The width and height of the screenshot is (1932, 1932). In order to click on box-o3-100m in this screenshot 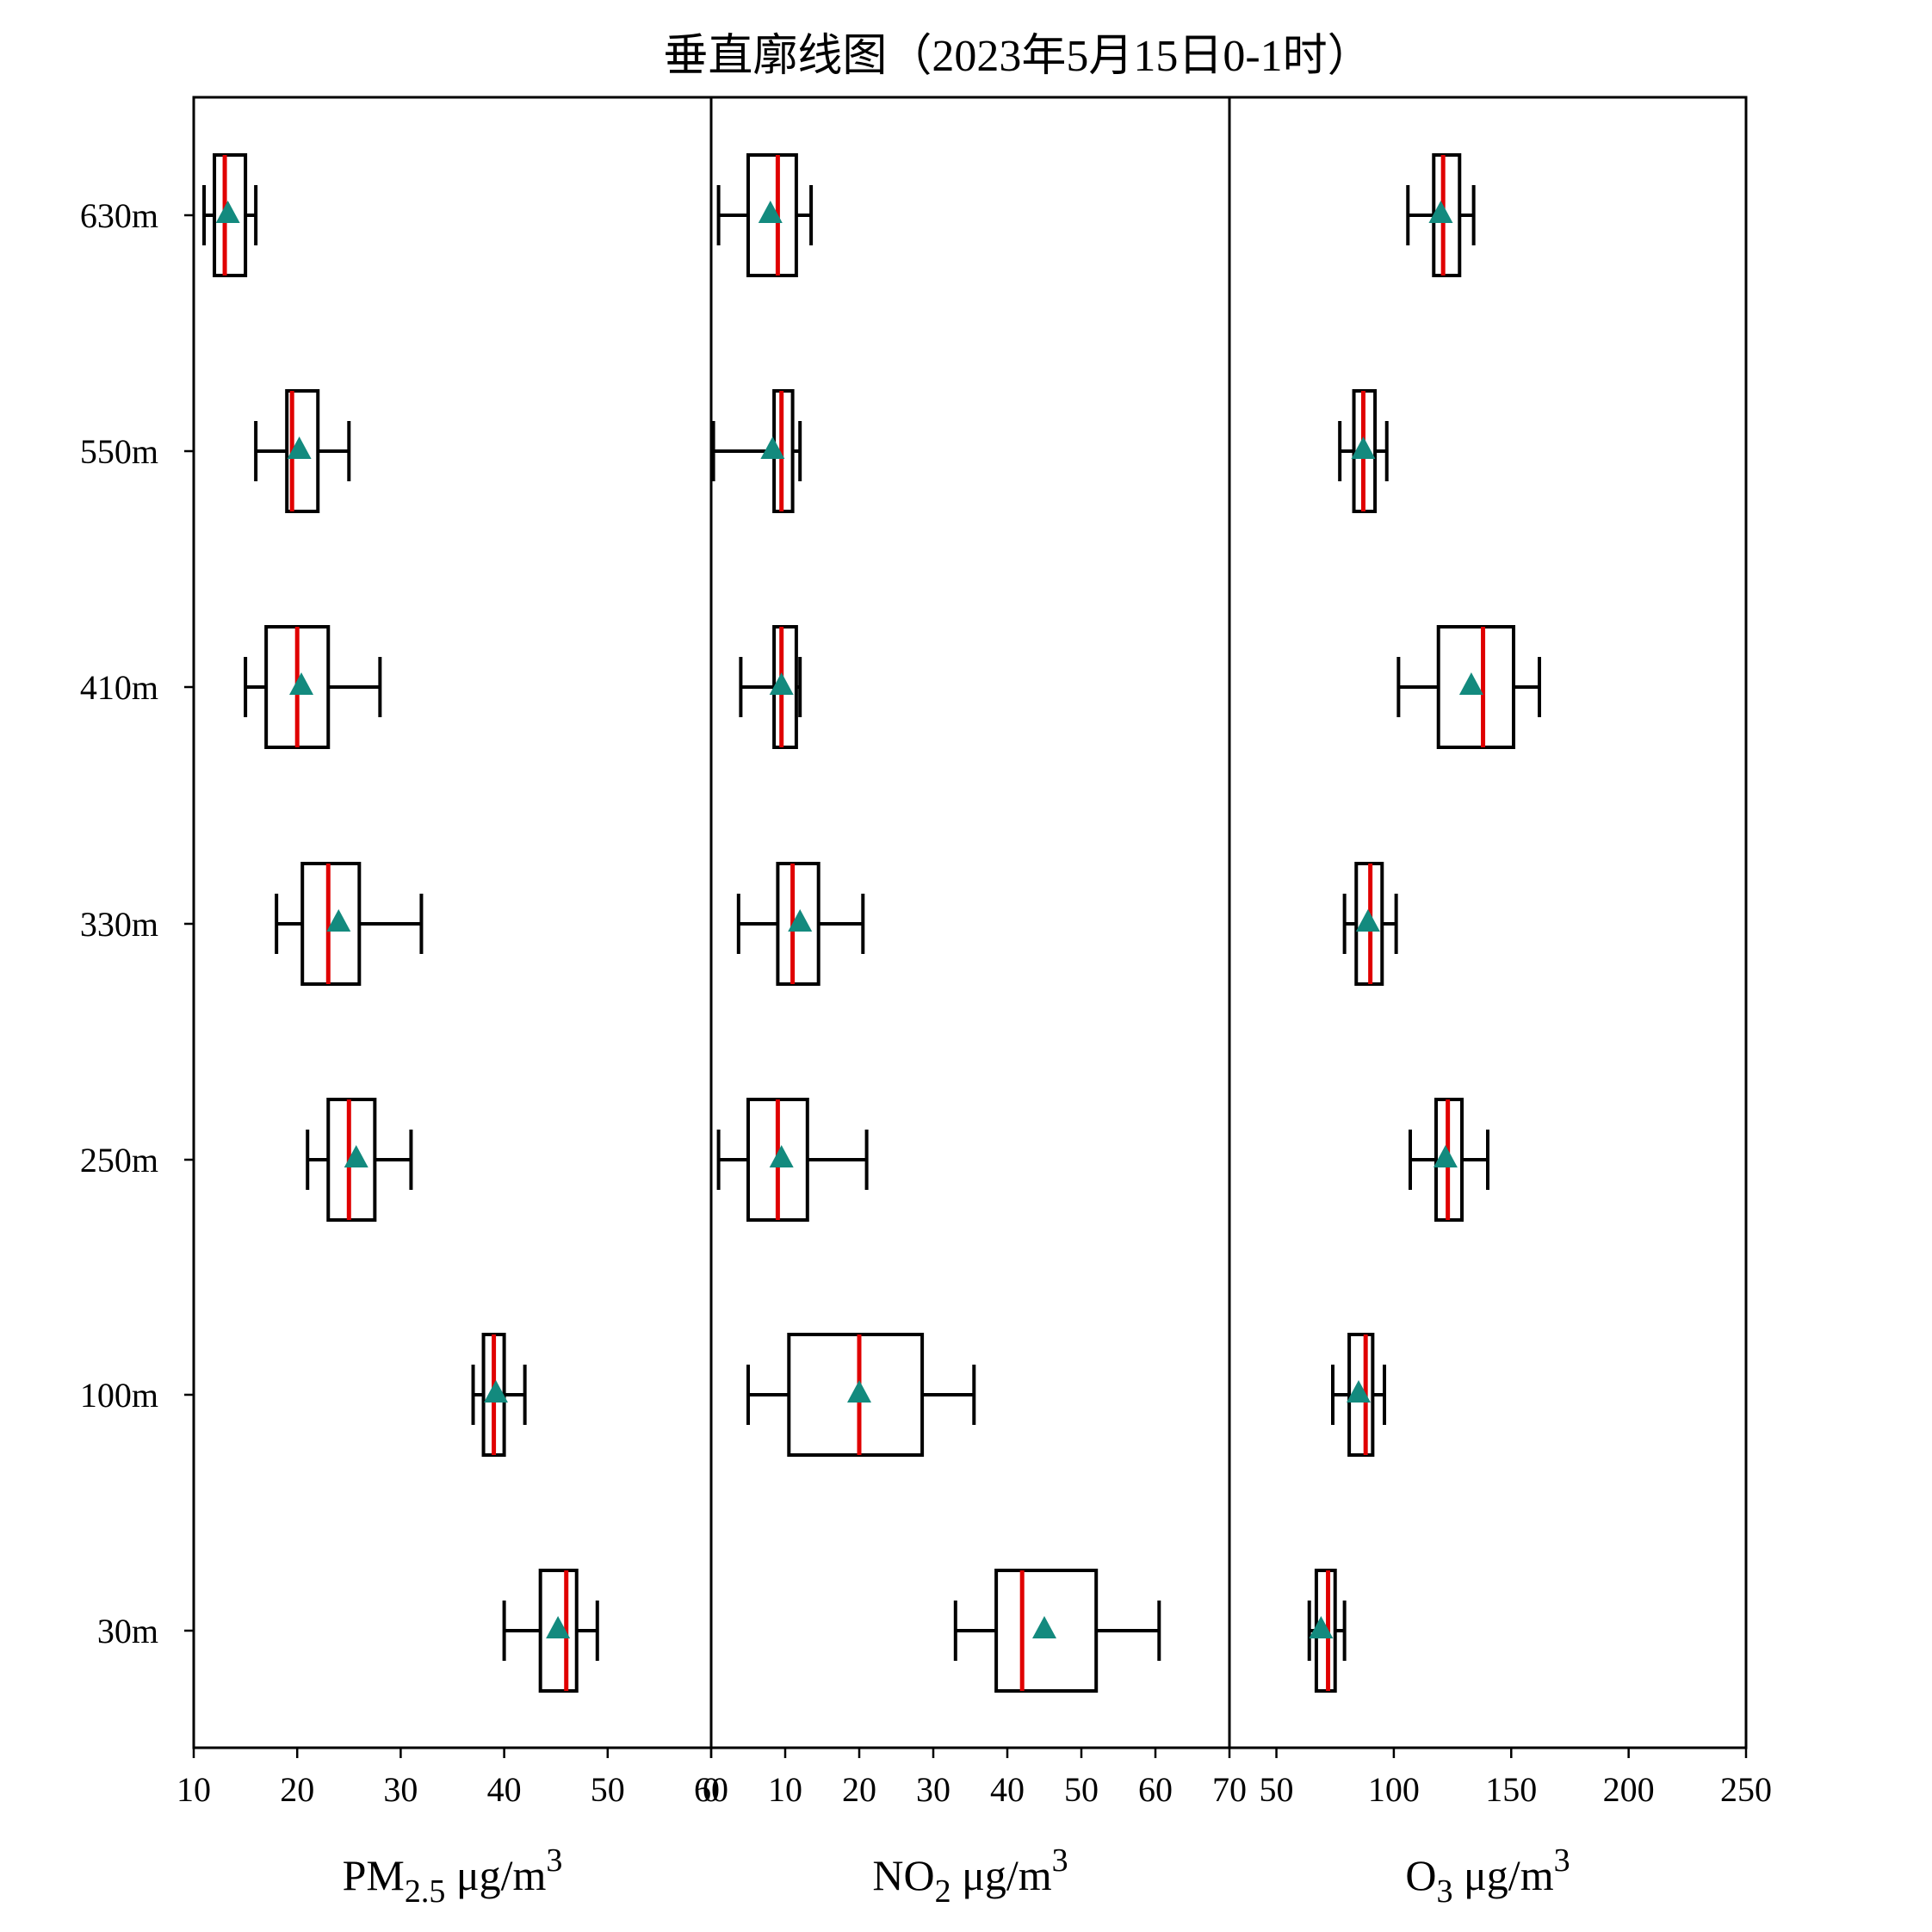, I will do `click(1359, 1395)`.